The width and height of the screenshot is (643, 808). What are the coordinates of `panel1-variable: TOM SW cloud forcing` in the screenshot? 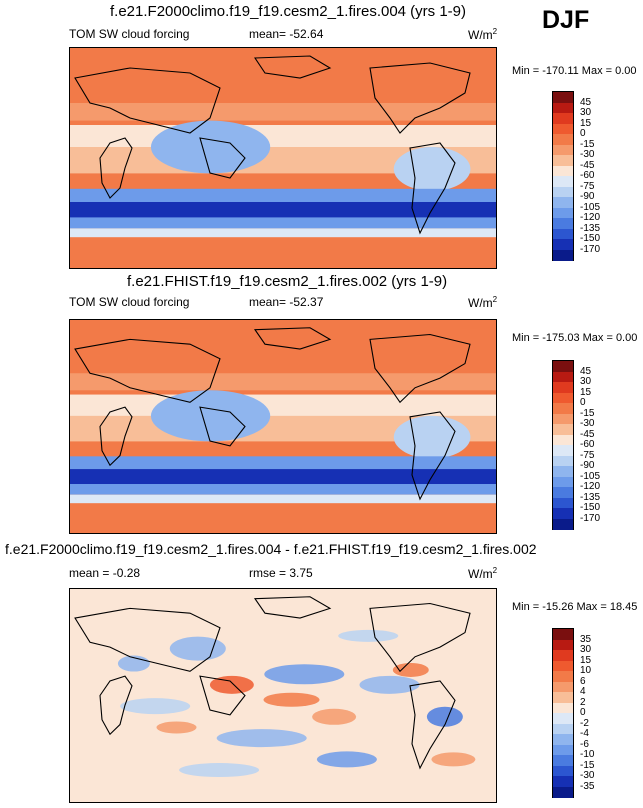 It's located at (129, 34).